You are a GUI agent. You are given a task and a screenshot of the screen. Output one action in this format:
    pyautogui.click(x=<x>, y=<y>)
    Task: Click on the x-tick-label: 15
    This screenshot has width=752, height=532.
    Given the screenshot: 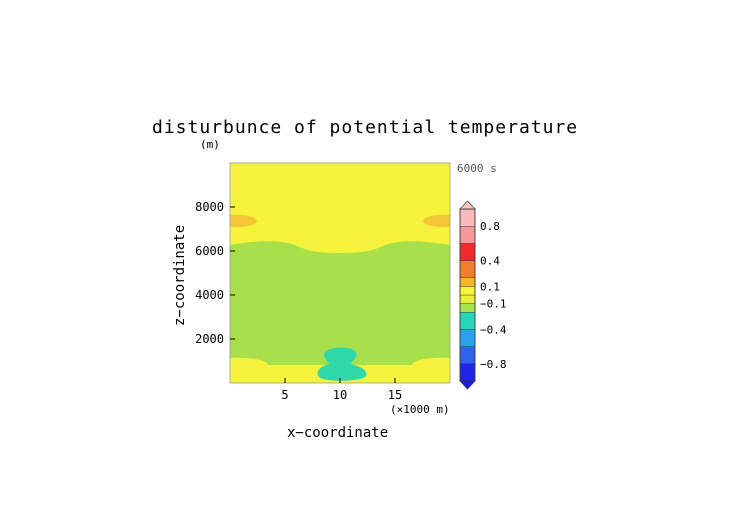 What is the action you would take?
    pyautogui.click(x=395, y=395)
    